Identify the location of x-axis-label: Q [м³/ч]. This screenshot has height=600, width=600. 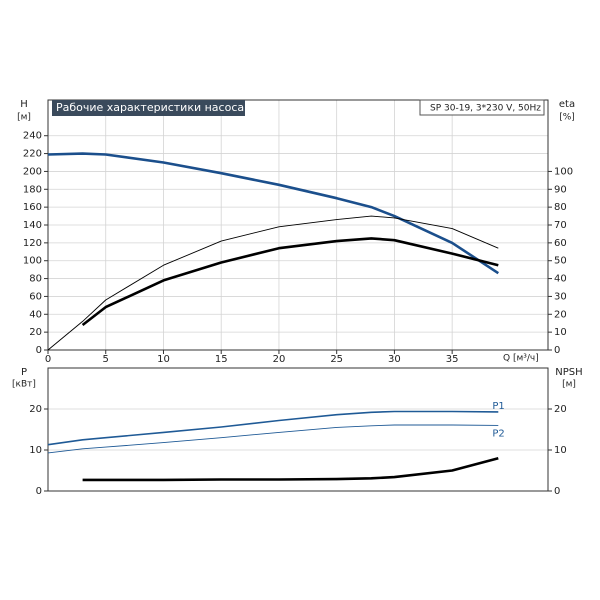
(521, 359).